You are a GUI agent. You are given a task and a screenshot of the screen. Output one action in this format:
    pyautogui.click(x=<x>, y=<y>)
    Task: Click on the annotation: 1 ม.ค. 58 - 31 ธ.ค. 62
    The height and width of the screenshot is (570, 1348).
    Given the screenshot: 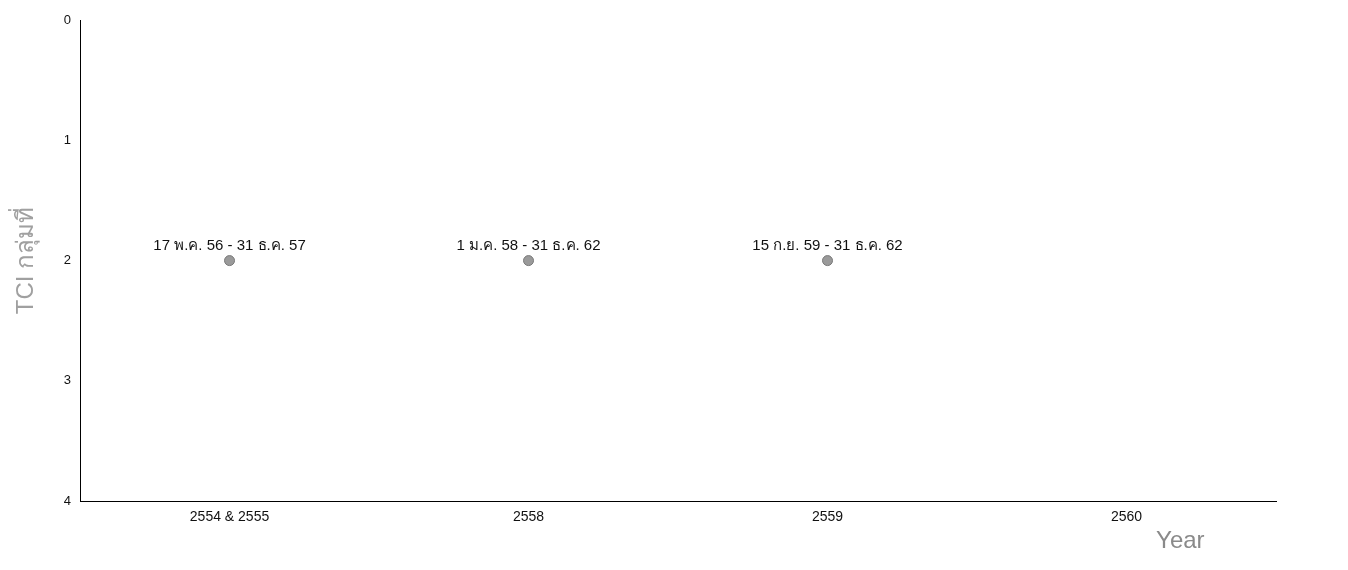 What is the action you would take?
    pyautogui.click(x=528, y=245)
    